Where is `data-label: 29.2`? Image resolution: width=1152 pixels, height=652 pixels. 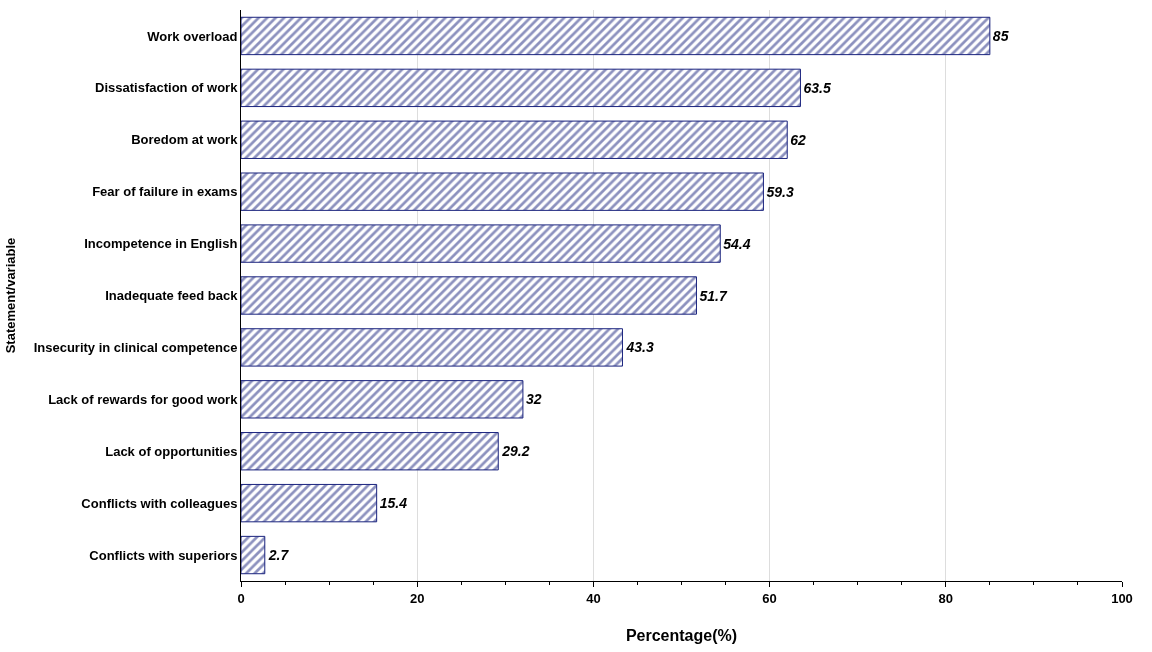
data-label: 29.2 is located at coordinates (515, 451).